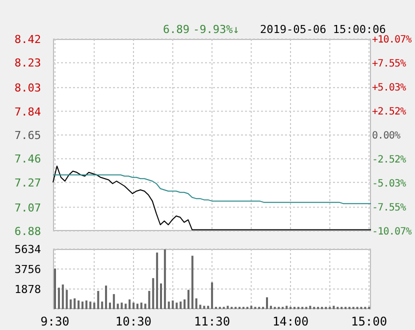  What do you see at coordinates (290, 321) in the screenshot?
I see `x-tick-label: 14:00` at bounding box center [290, 321].